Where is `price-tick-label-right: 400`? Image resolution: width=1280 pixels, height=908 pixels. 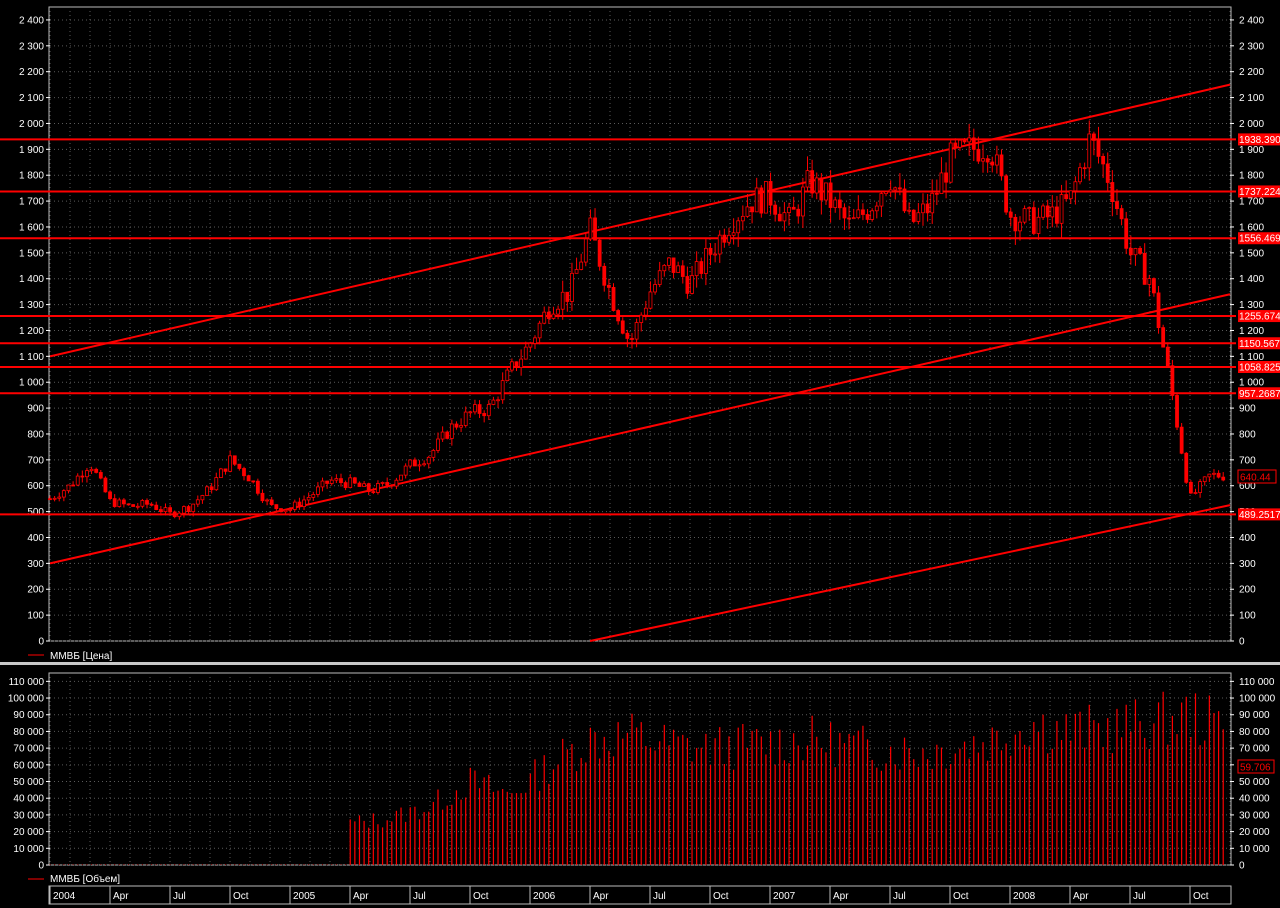 price-tick-label-right: 400 is located at coordinates (1247, 538).